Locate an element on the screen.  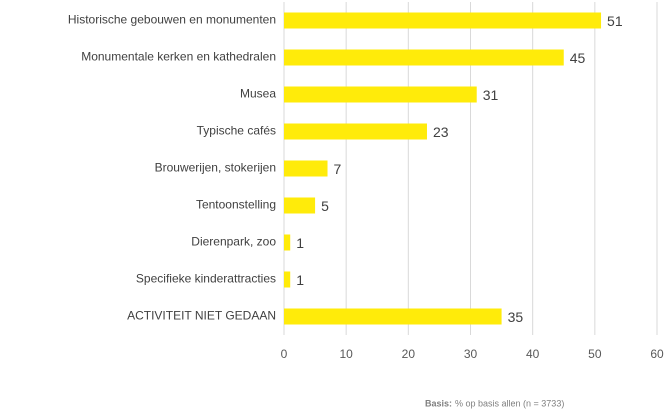
category-label: Typische cafés is located at coordinates (236, 131).